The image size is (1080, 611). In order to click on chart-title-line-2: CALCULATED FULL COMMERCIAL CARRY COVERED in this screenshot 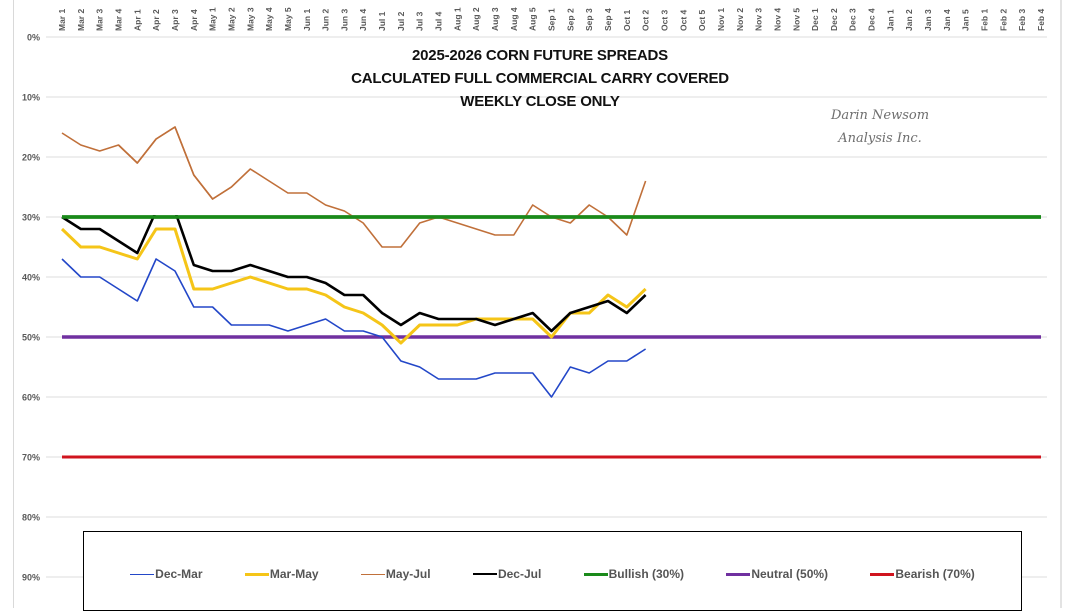, I will do `click(540, 78)`.